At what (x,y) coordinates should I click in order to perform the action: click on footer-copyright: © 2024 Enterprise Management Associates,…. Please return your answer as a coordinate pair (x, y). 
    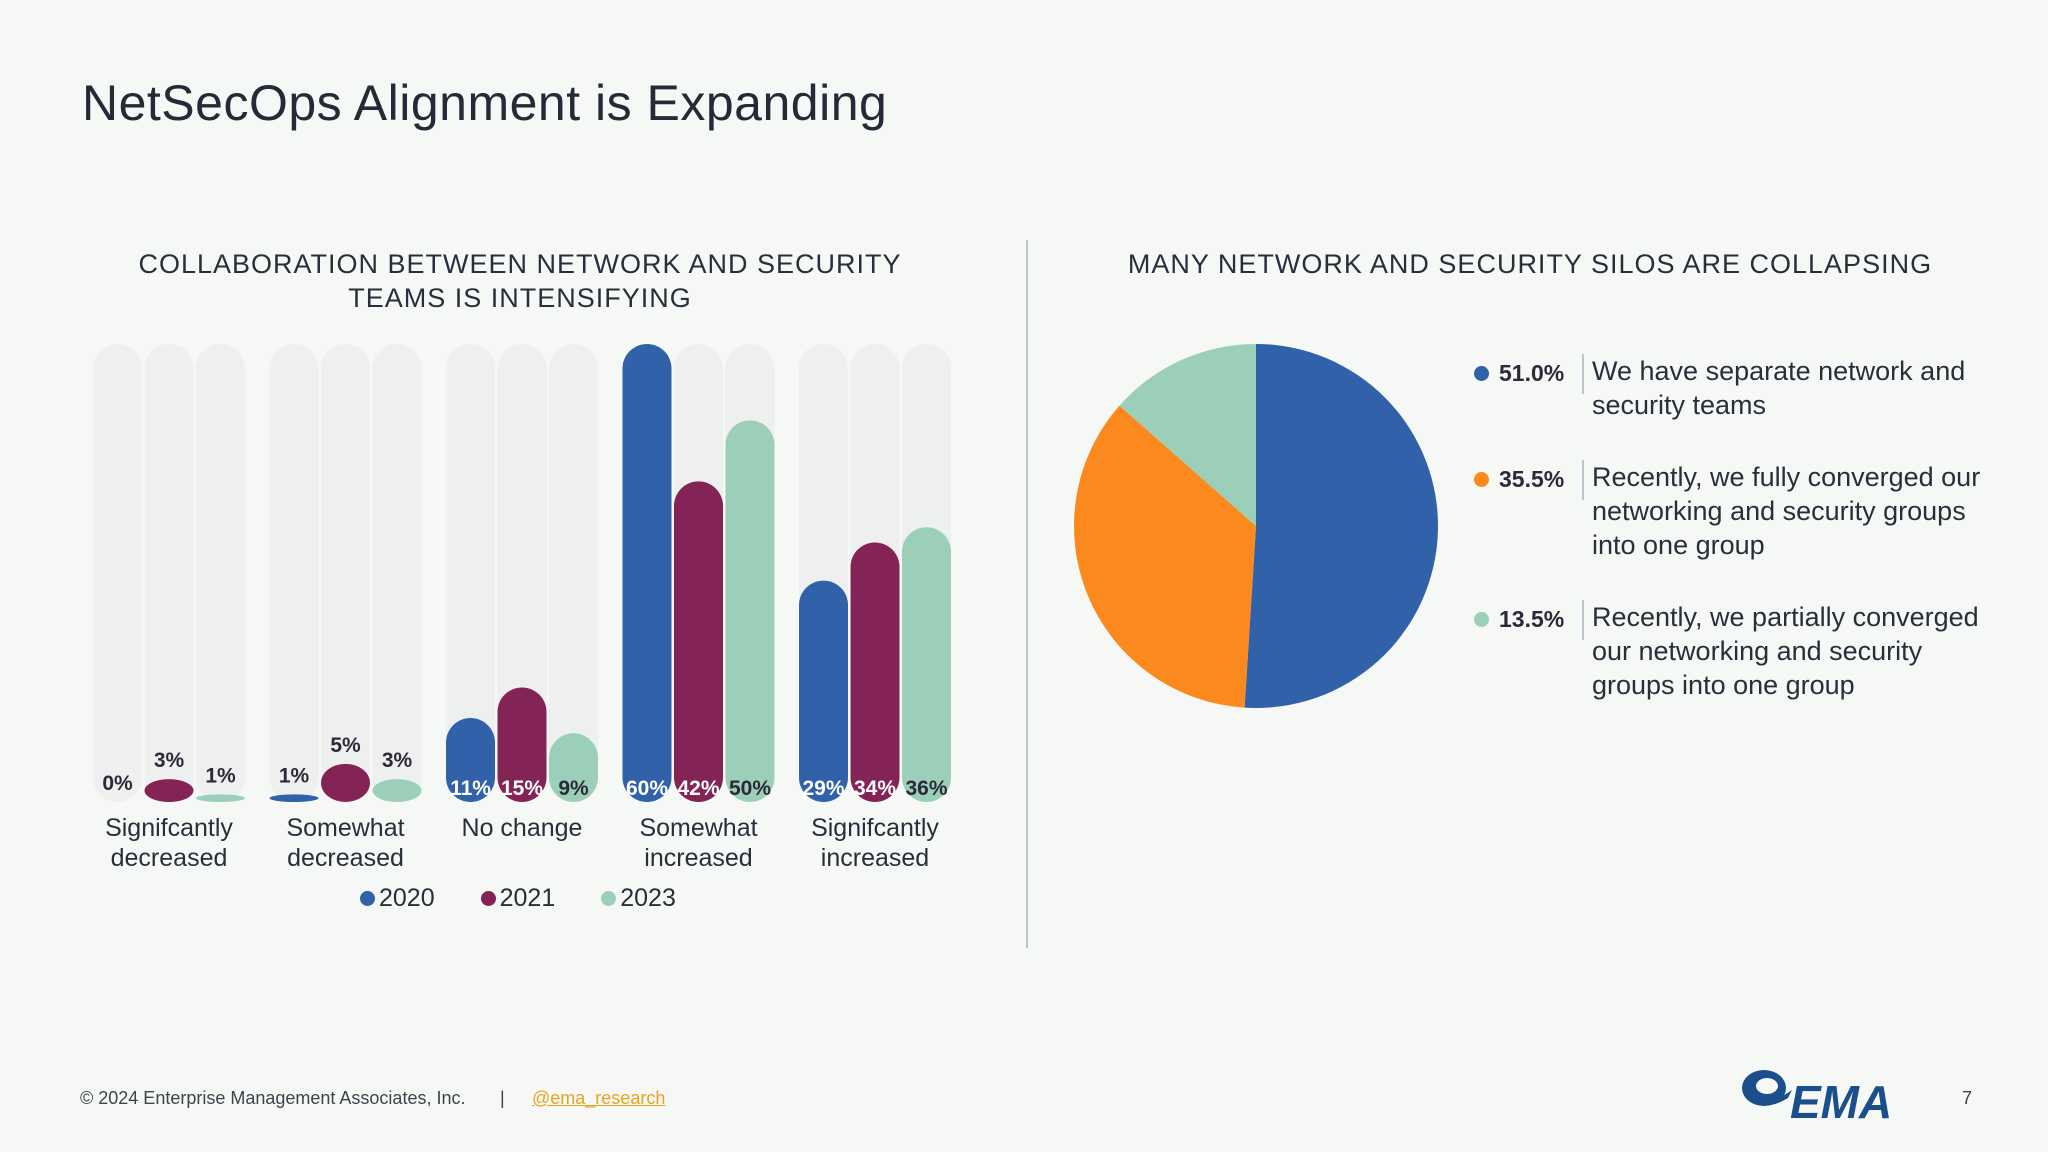
    Looking at the image, I should click on (273, 1098).